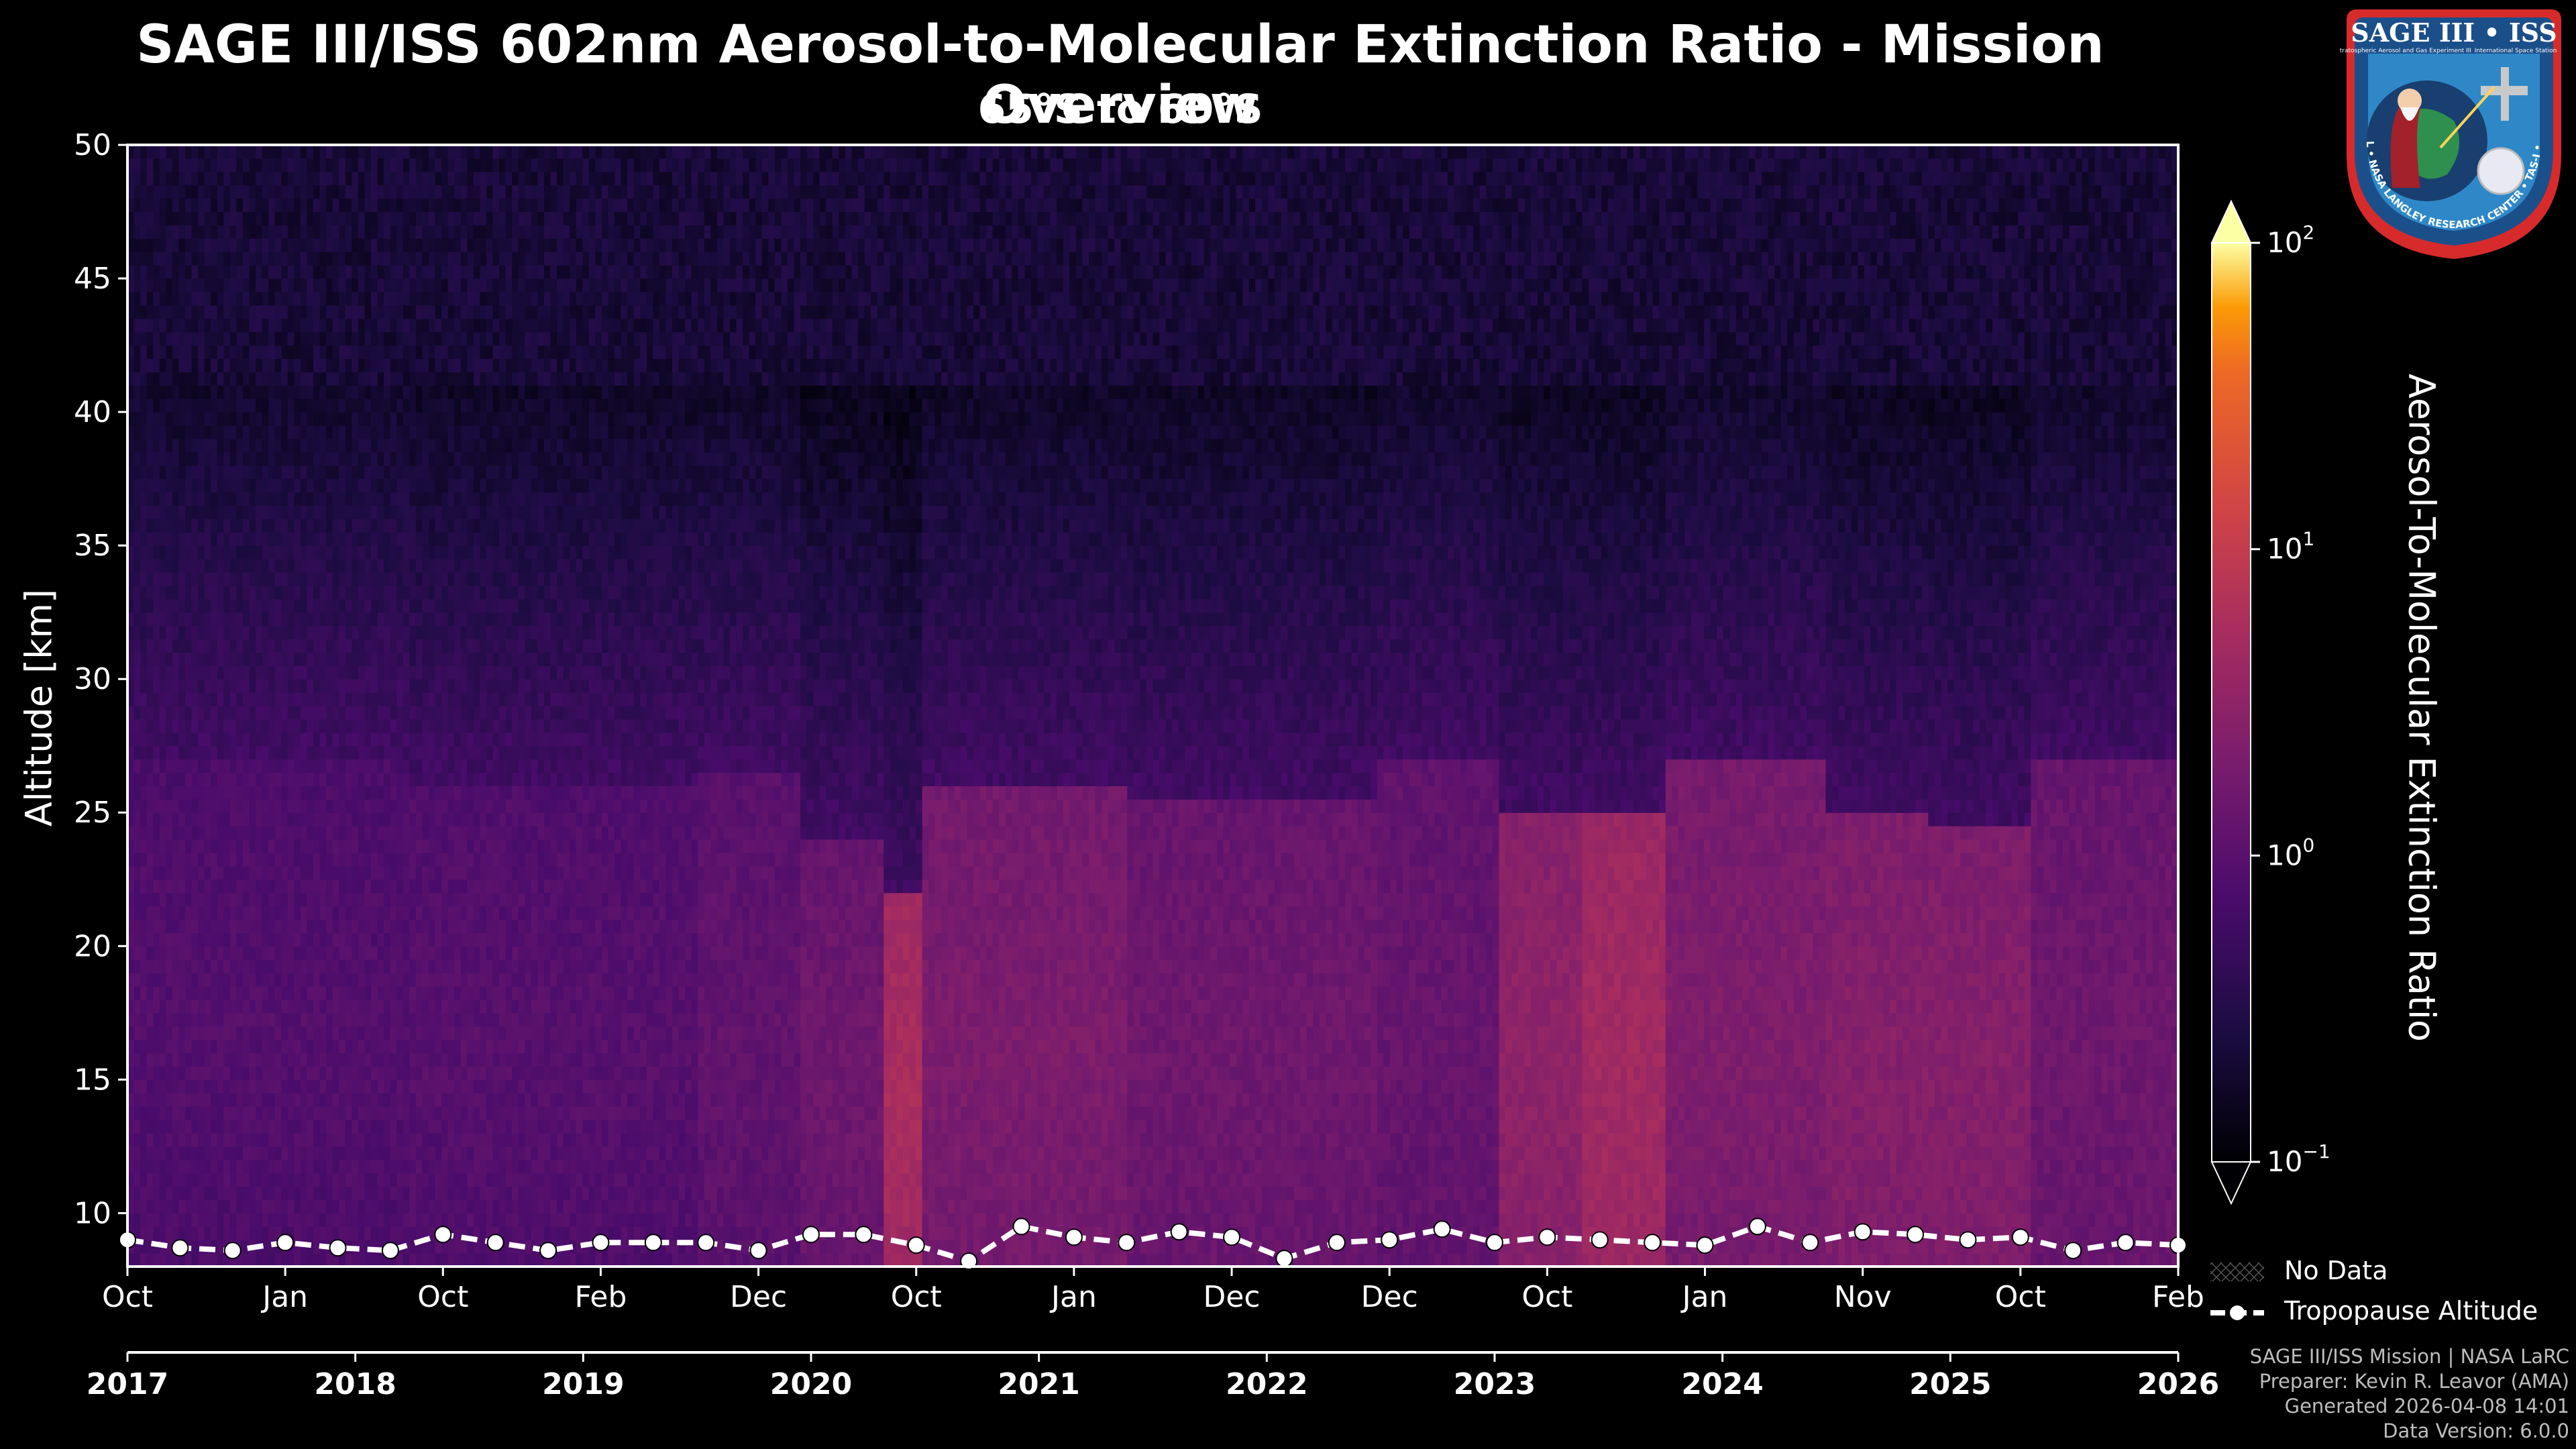  I want to click on y-tick-label: 15, so click(92, 1080).